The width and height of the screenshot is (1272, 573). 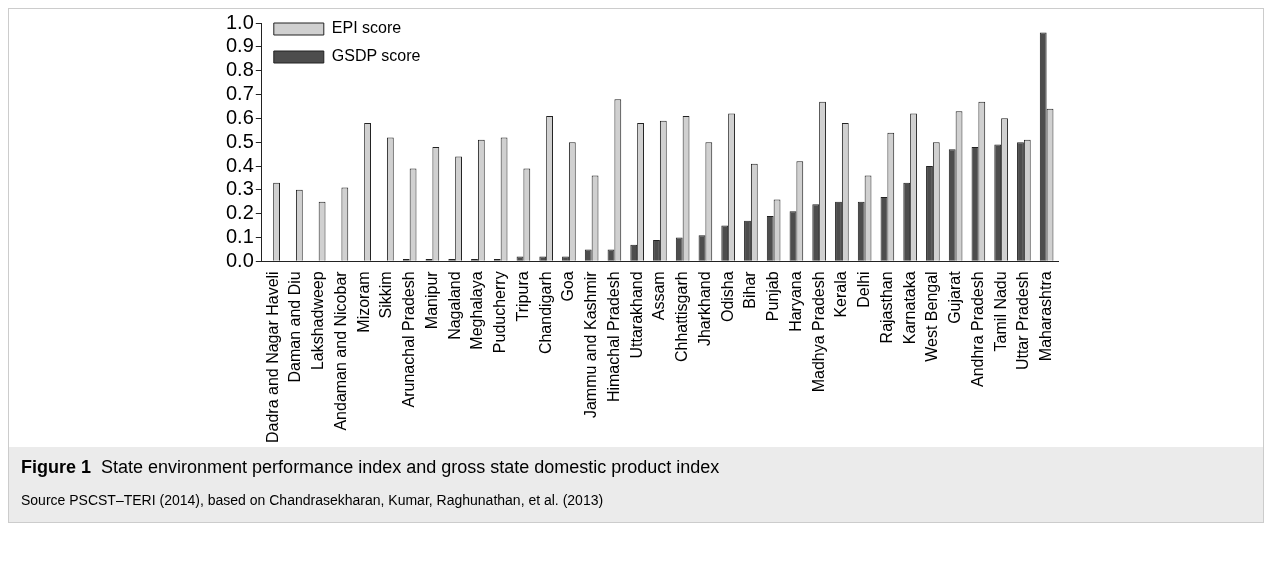 What do you see at coordinates (636, 315) in the screenshot?
I see `x-tick-label: Uttarakhand` at bounding box center [636, 315].